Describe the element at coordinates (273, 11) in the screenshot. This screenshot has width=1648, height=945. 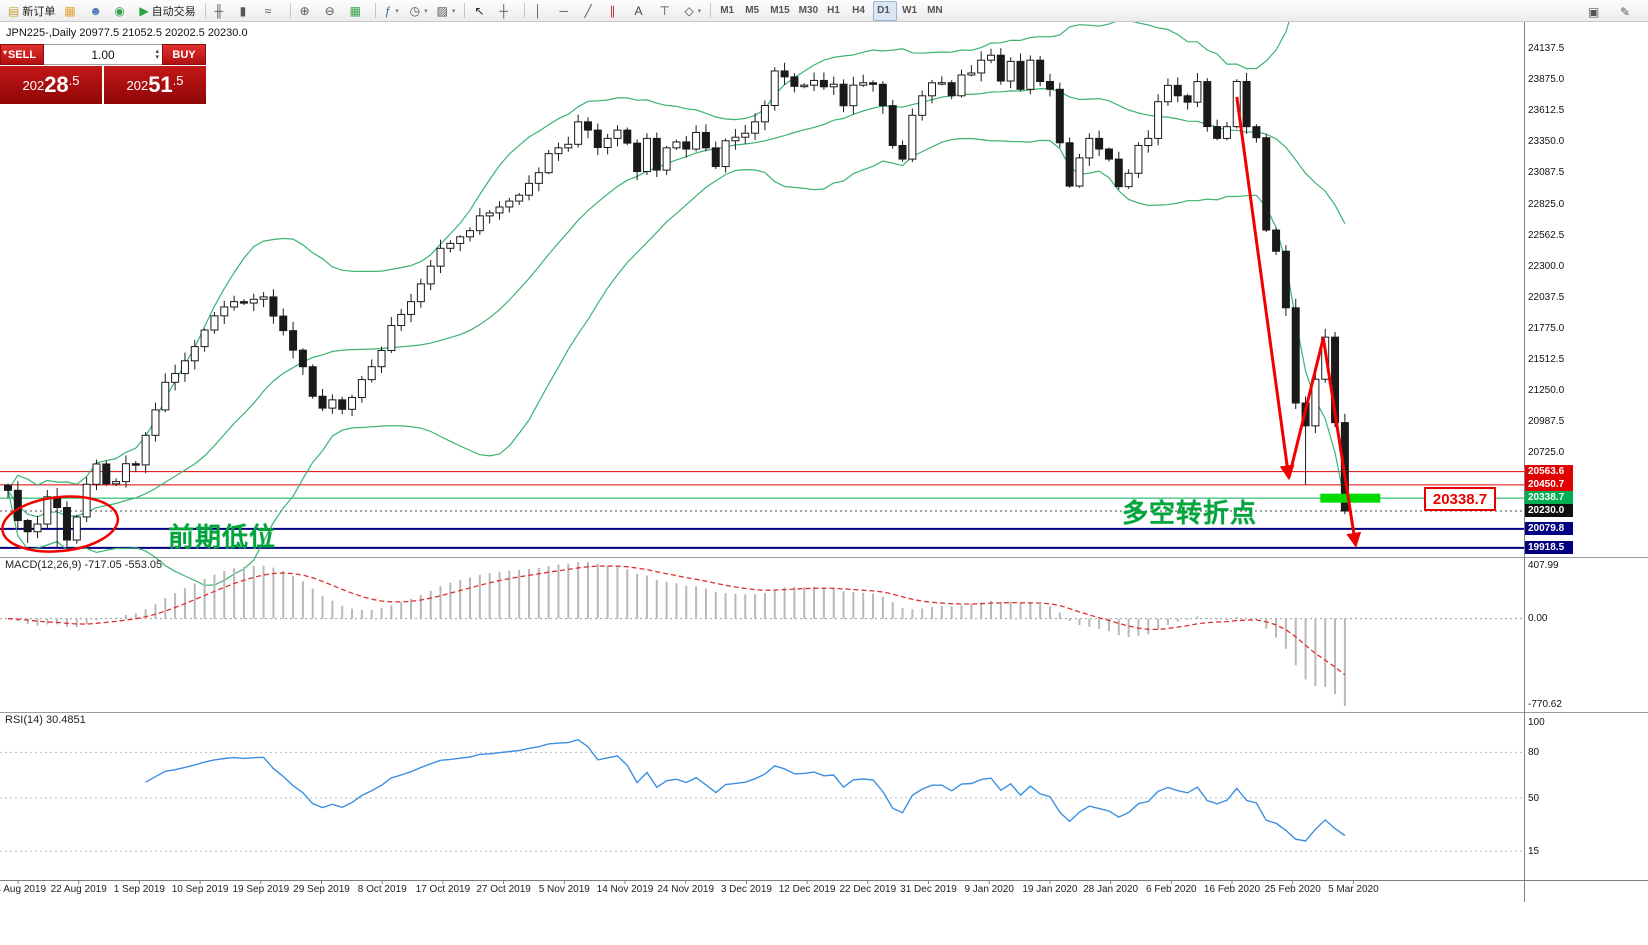
I see `line-chart-icon: ≈` at that location.